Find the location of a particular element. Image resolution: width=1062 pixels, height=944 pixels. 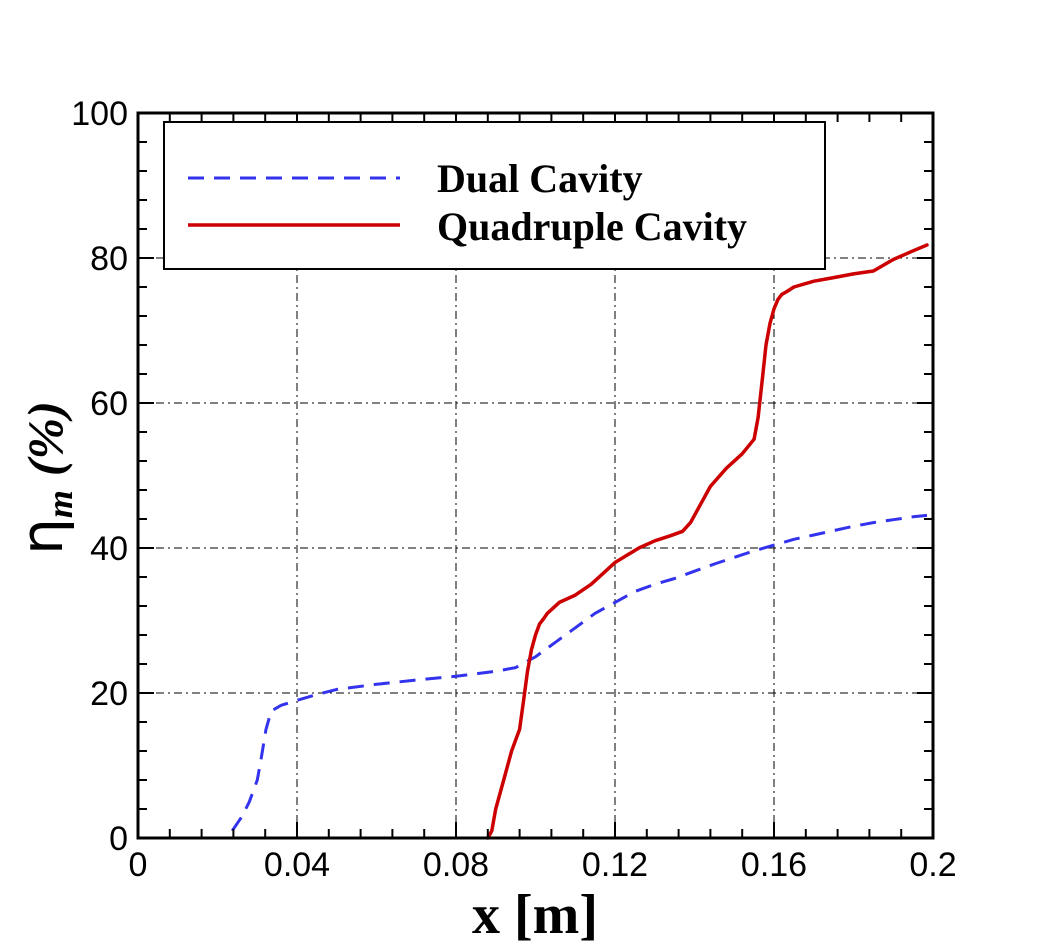

x-axis-title: x [m] is located at coordinates (535, 914).